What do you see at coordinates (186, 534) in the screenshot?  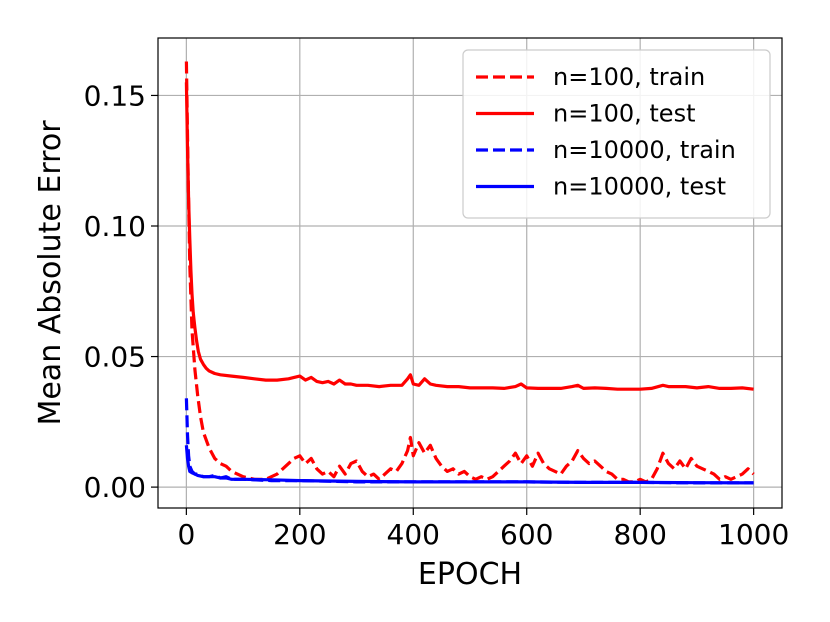 I see `x-tick-label: 0` at bounding box center [186, 534].